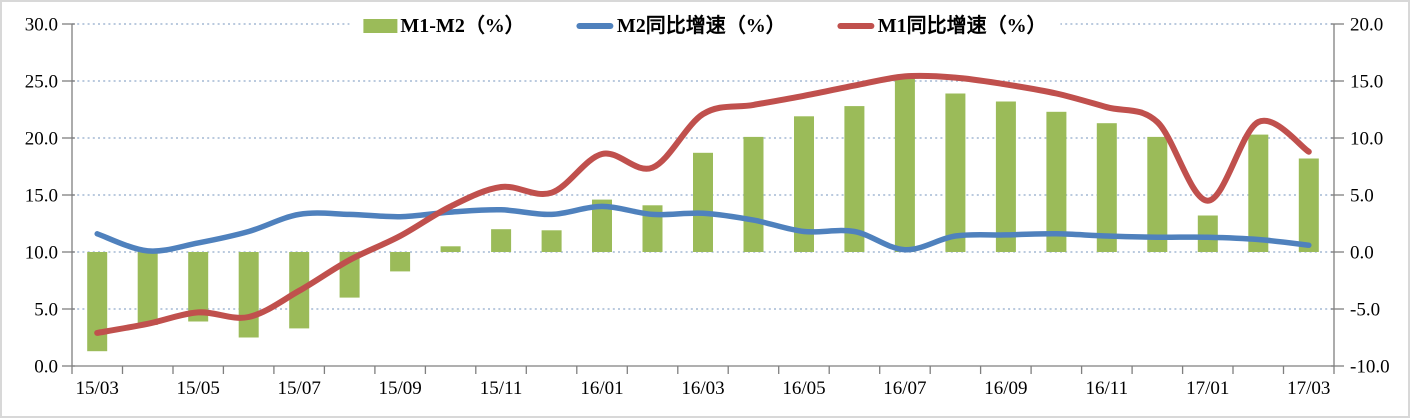  What do you see at coordinates (551, 241) in the screenshot?
I see `bar-15/12` at bounding box center [551, 241].